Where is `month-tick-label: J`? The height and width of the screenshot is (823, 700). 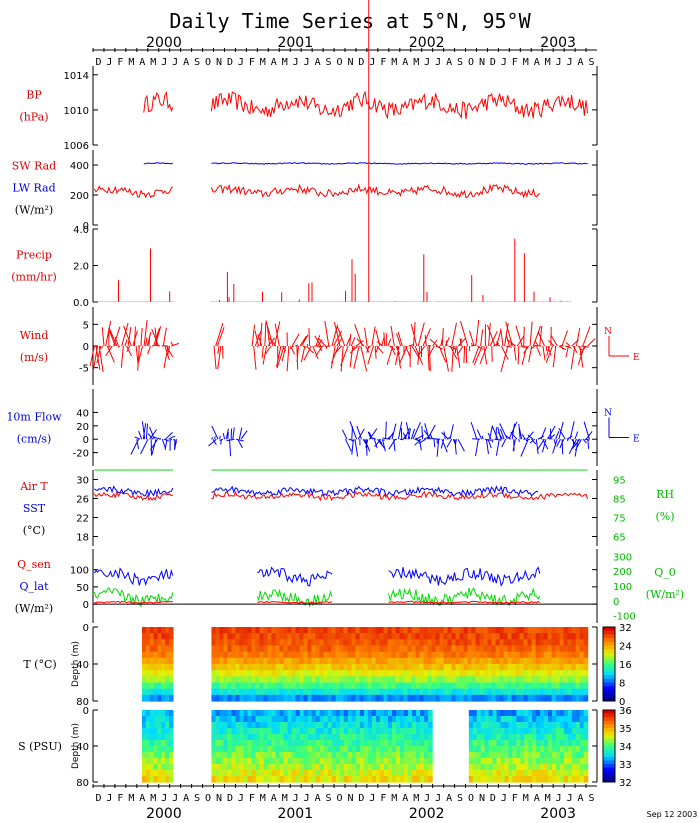
month-tick-label: J is located at coordinates (241, 798).